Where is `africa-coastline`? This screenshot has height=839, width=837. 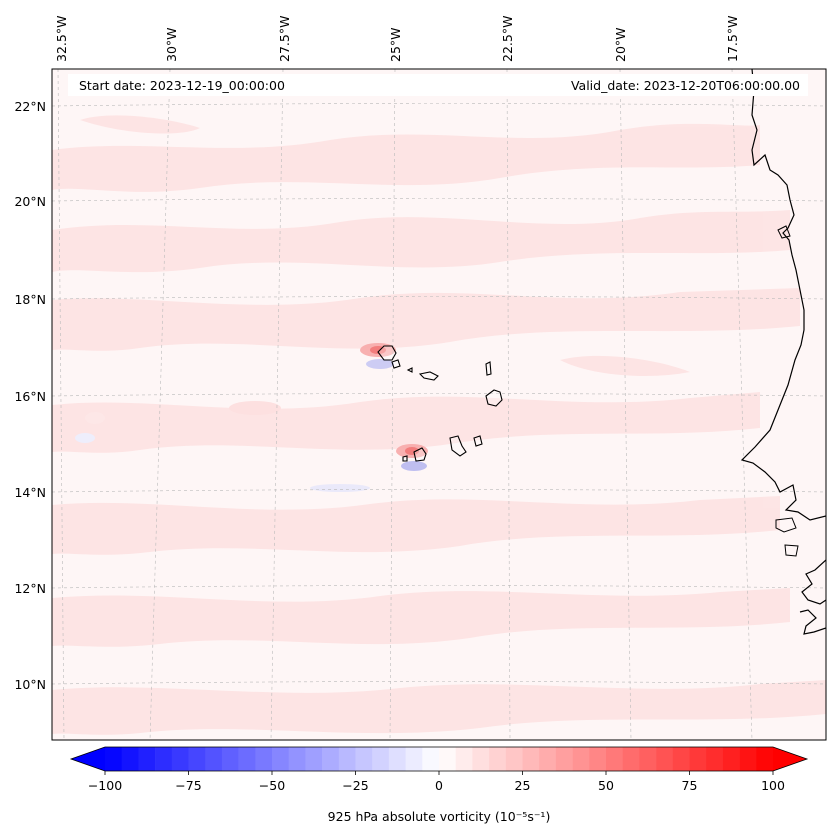 africa-coastline is located at coordinates (783, 352).